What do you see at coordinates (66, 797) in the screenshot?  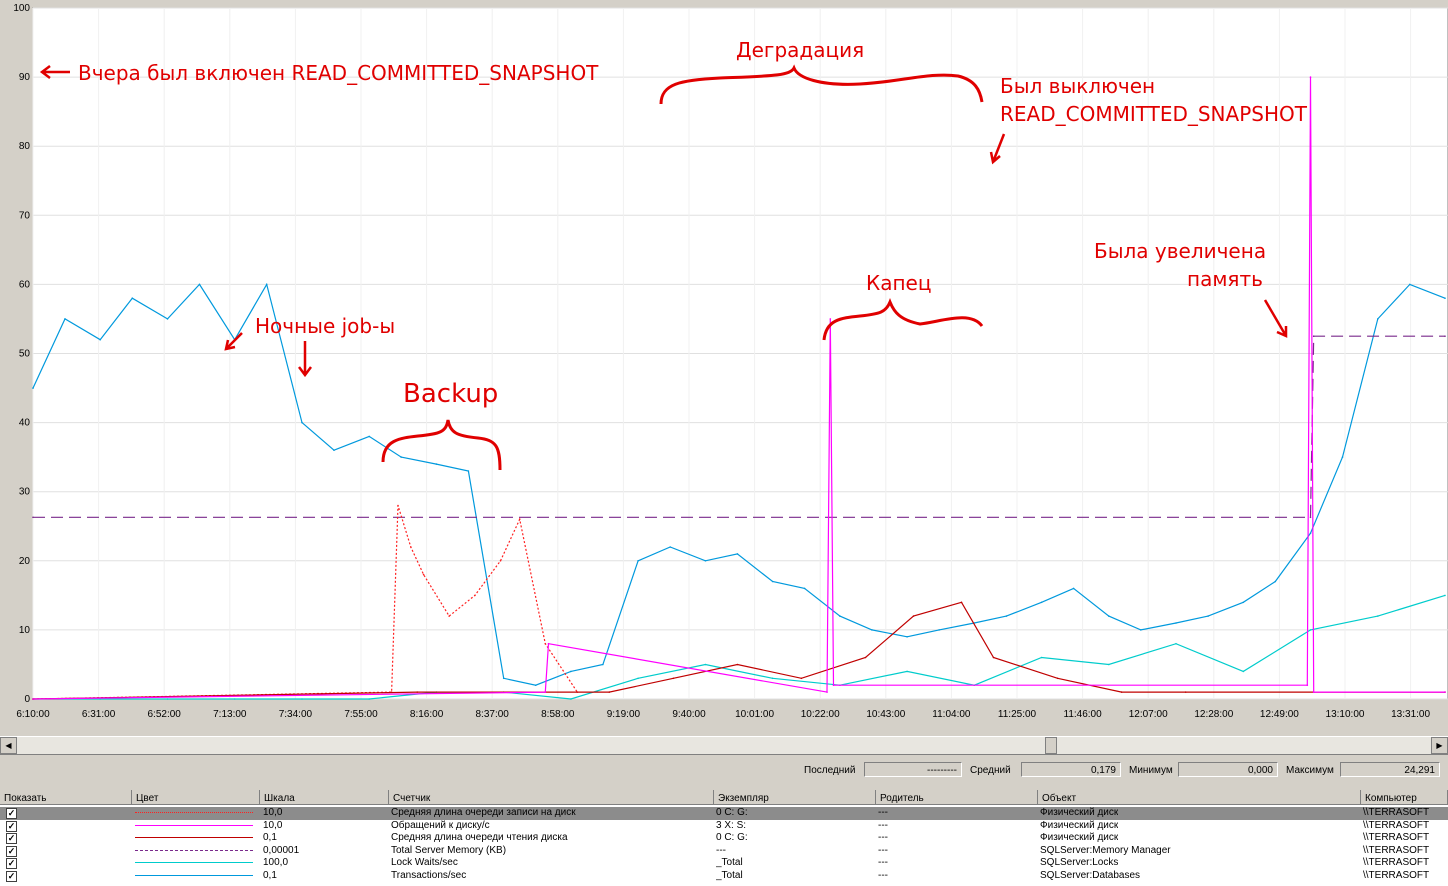 I see `header-show: Показать` at bounding box center [66, 797].